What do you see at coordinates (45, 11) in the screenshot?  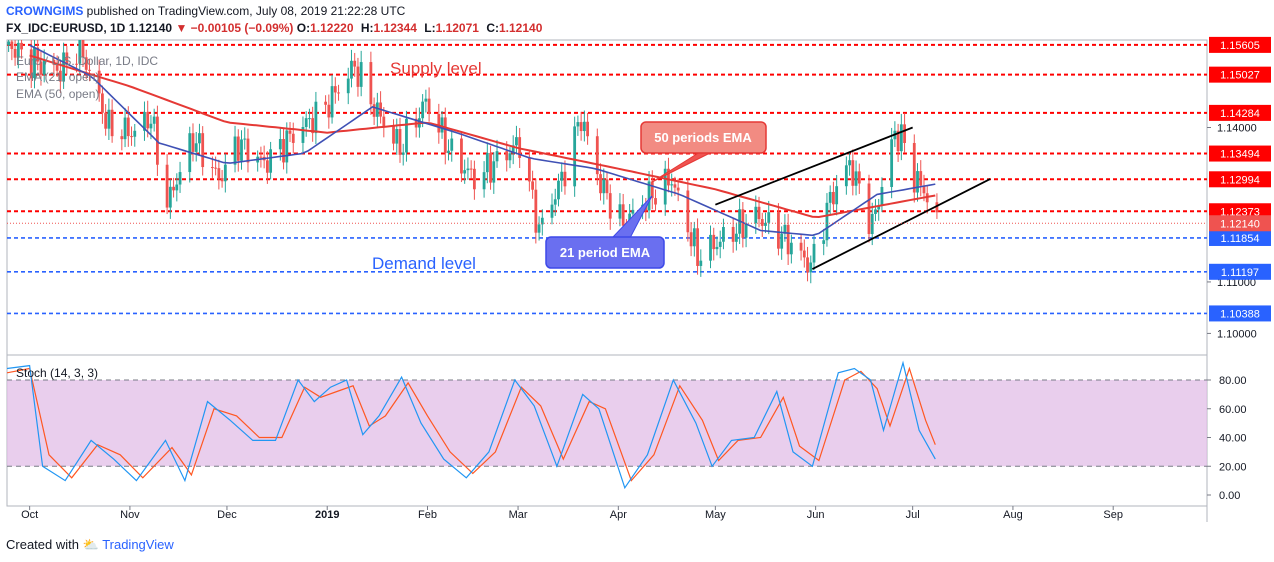 I see `publisher-name: CROWNGIMS` at bounding box center [45, 11].